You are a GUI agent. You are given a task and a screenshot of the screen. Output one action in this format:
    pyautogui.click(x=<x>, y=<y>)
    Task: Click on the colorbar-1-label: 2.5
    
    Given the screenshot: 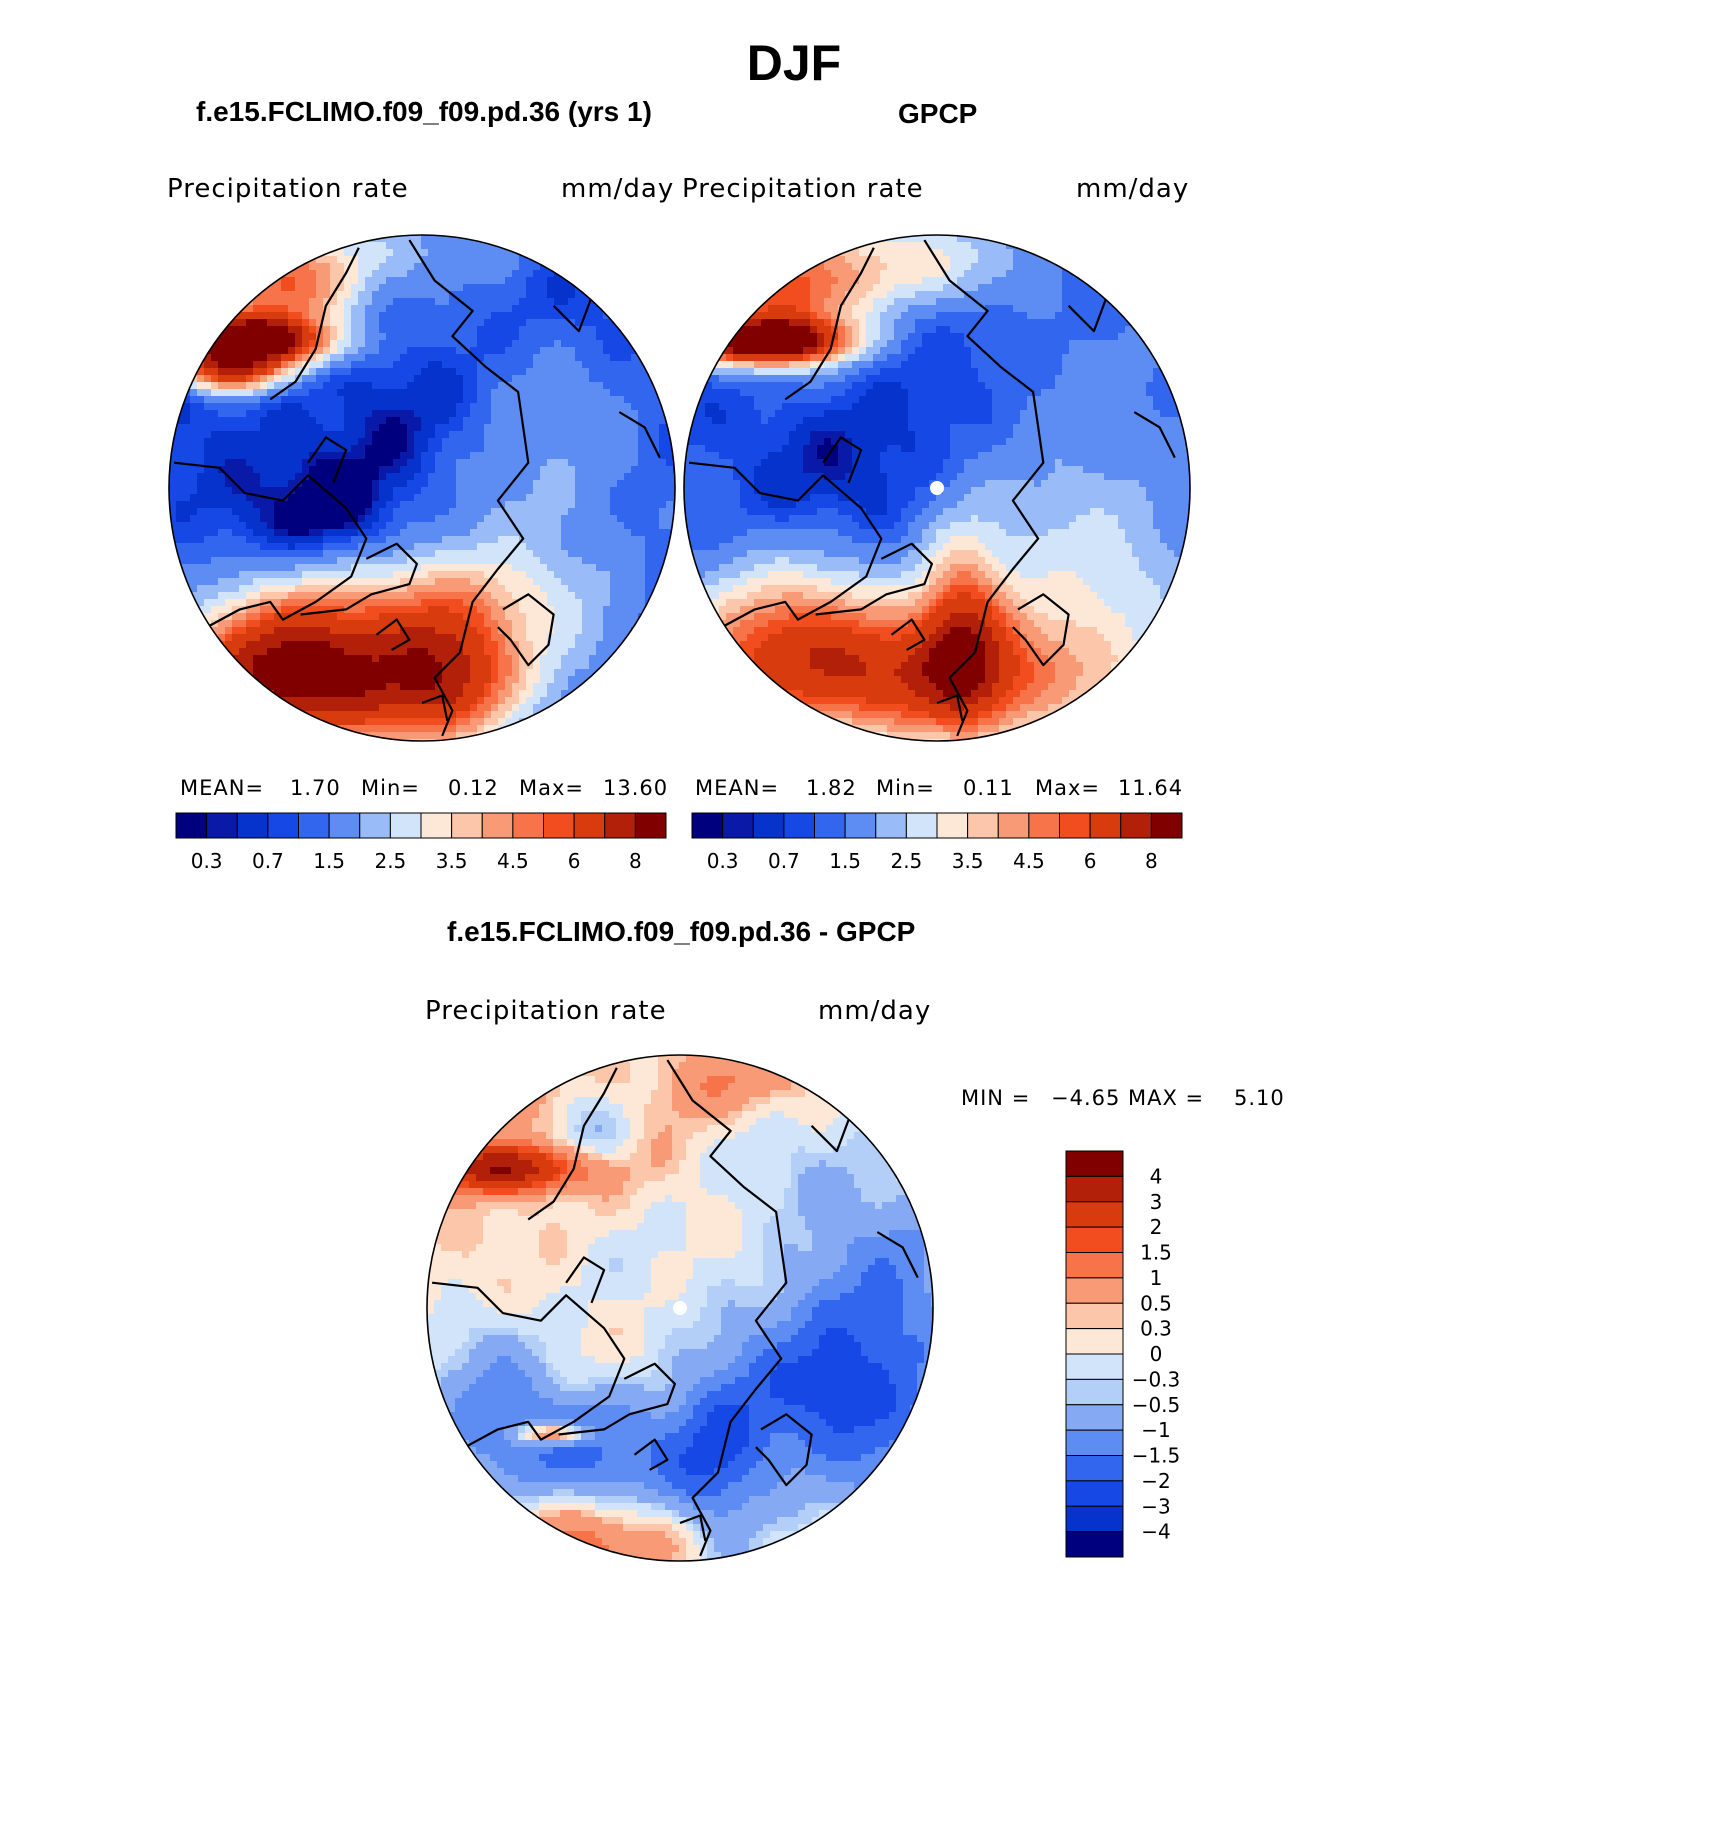 What is the action you would take?
    pyautogui.click(x=906, y=861)
    